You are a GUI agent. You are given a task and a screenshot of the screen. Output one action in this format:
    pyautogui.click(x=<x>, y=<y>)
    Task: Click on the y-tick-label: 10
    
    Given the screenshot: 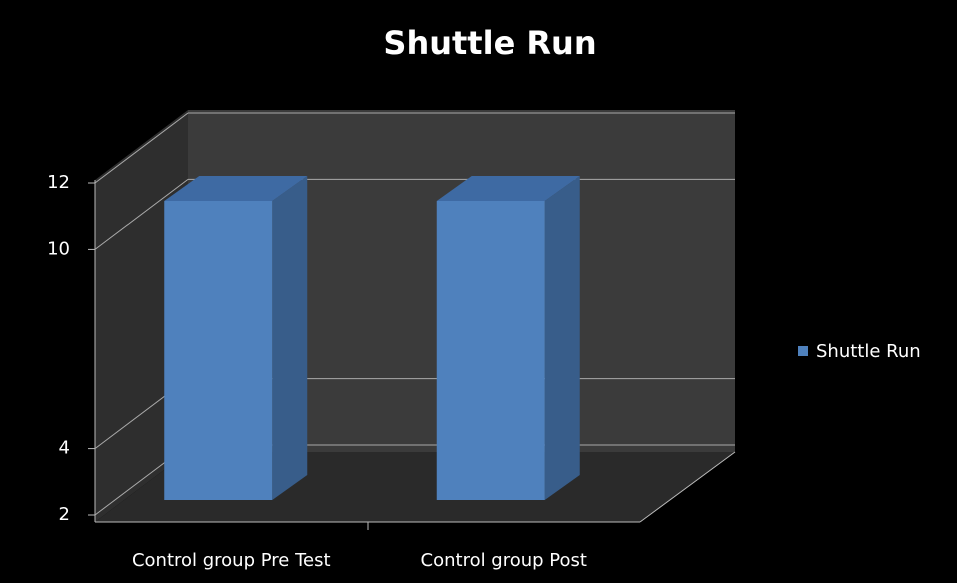 What is the action you would take?
    pyautogui.click(x=58, y=248)
    